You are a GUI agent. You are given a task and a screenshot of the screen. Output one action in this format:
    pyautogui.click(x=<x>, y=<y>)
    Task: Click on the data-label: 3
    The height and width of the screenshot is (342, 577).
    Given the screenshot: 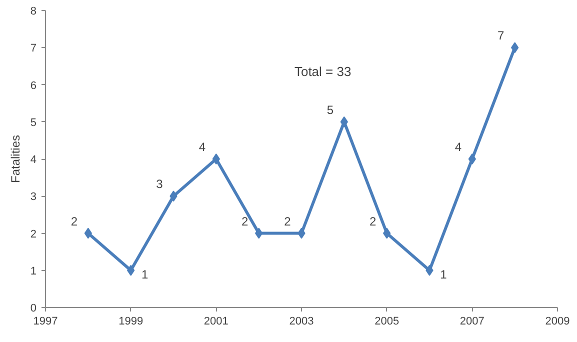 What is the action you would take?
    pyautogui.click(x=160, y=184)
    